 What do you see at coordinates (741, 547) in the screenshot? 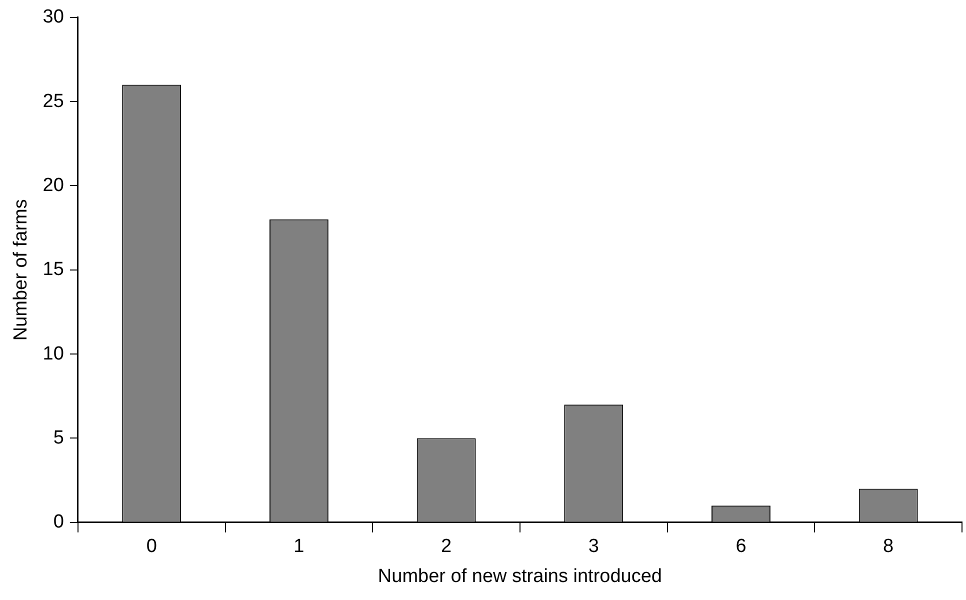
I see `x-tick-label: 6` at bounding box center [741, 547].